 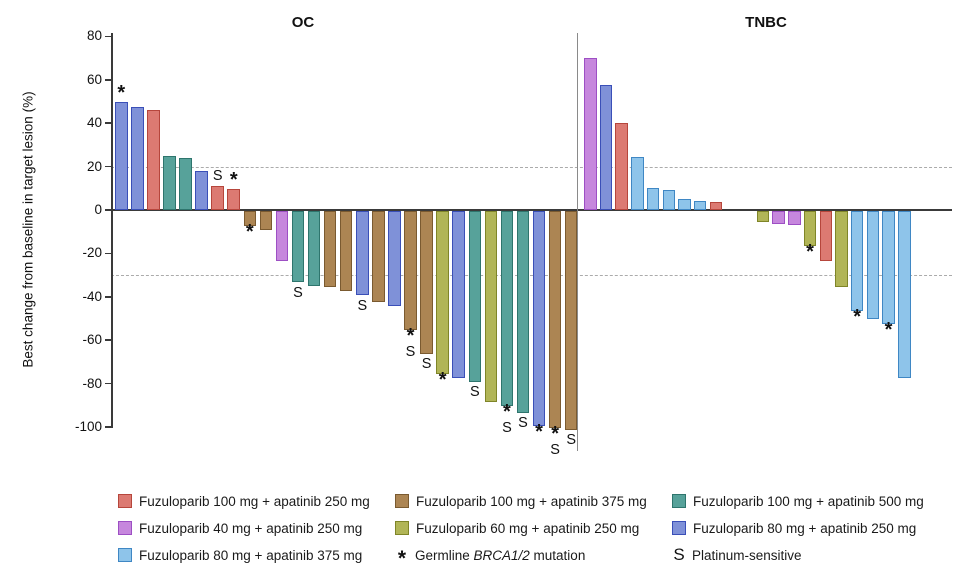 I want to click on legend-label: Fuzuloparib 80 mg + apatinib 375 mg, so click(x=251, y=555).